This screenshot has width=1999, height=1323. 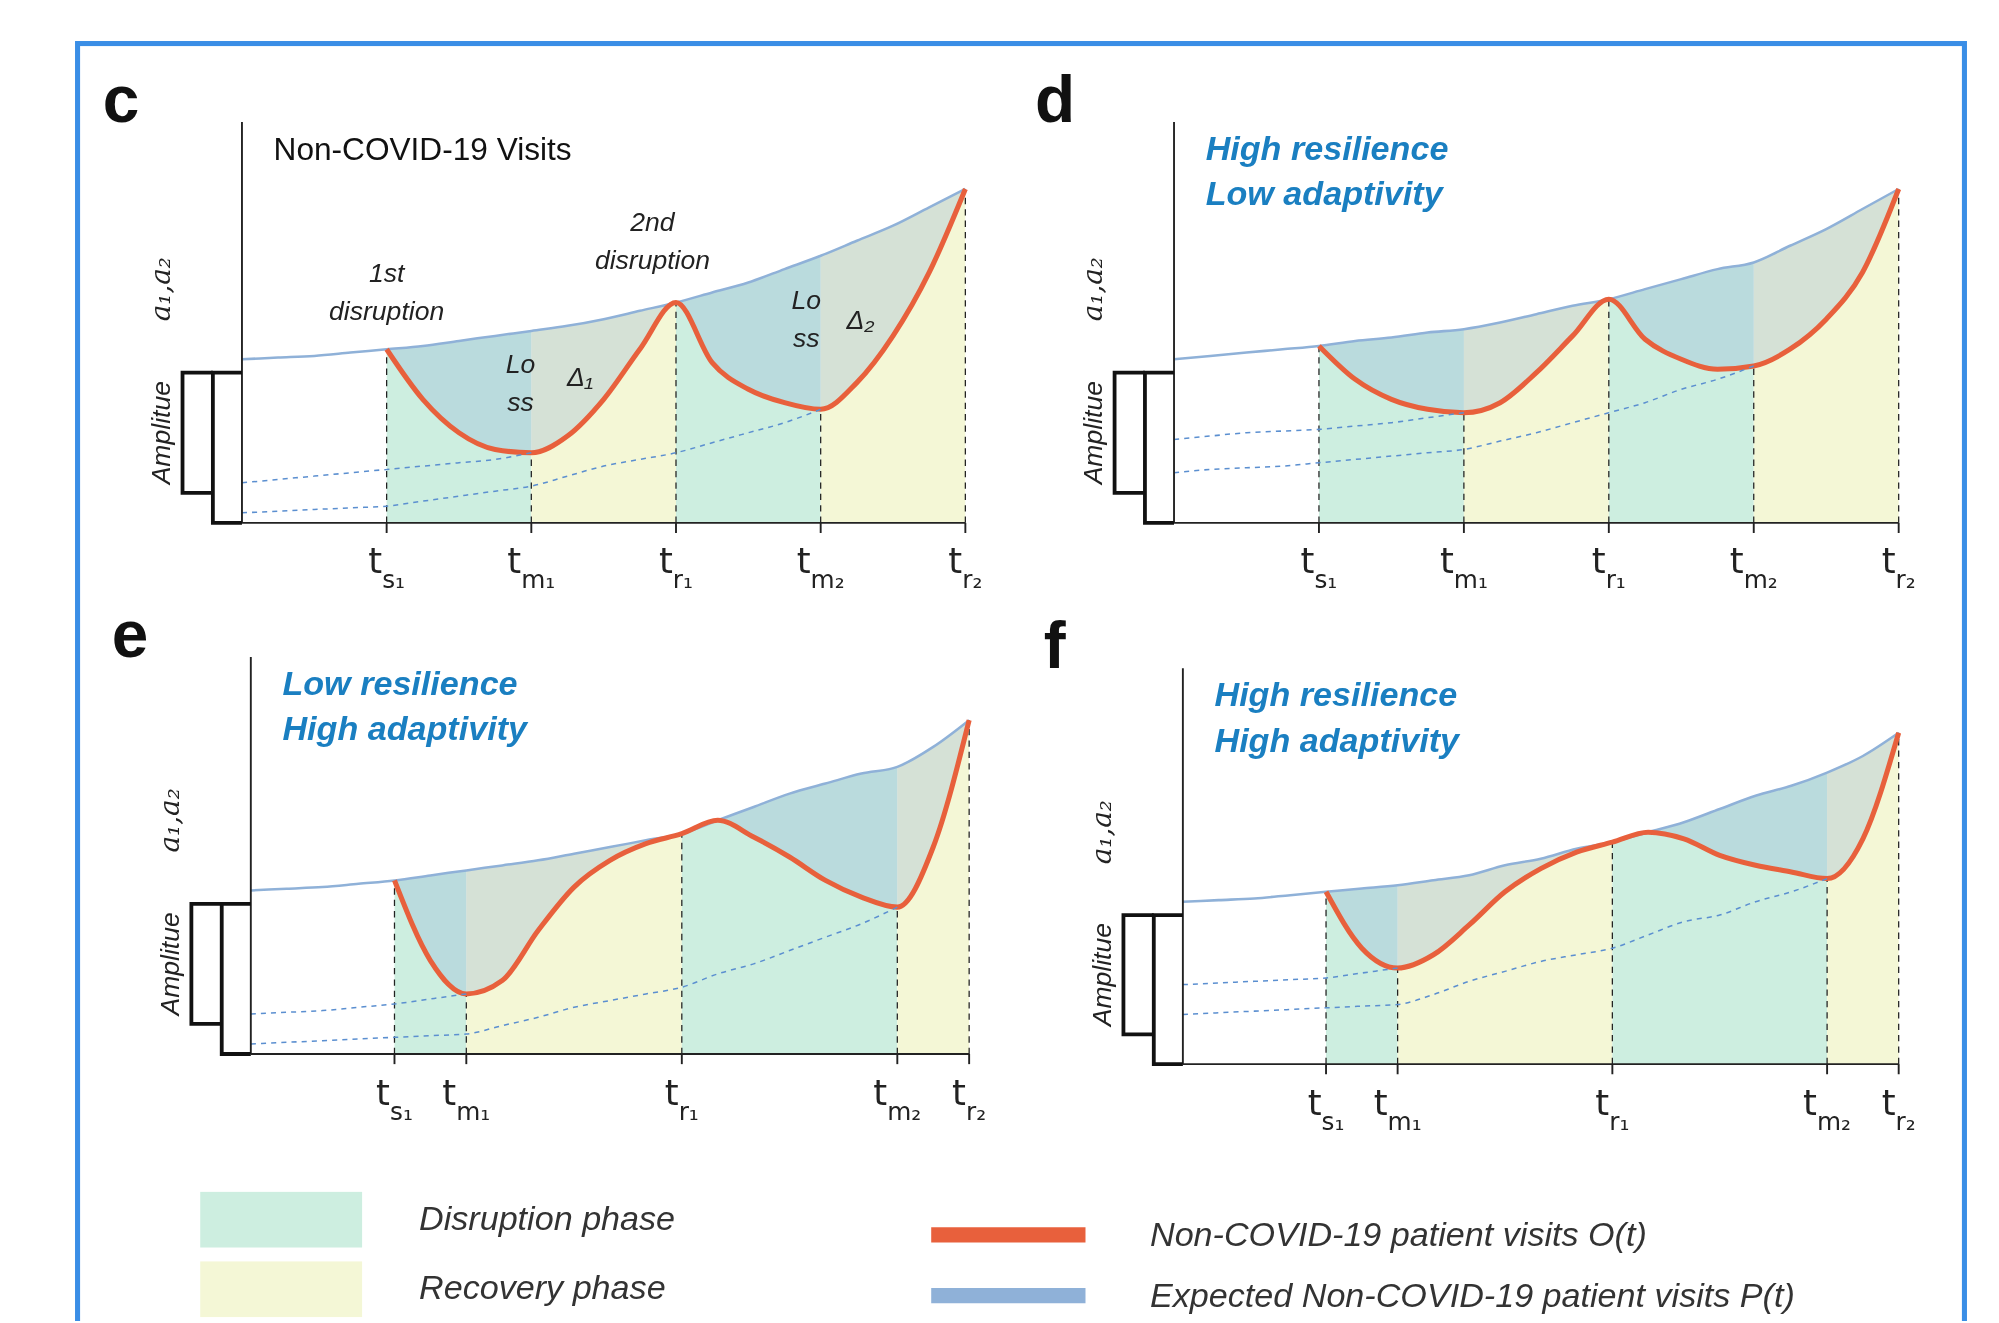 What do you see at coordinates (422, 148) in the screenshot?
I see `chart-title: Non-COVID-19 Visits` at bounding box center [422, 148].